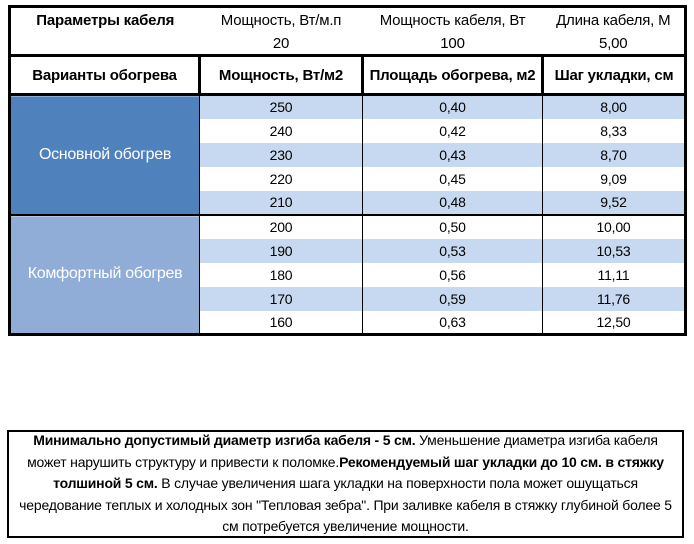 This screenshot has height=544, width=694. I want to click on table-row: 160 0,63 12,50, so click(348, 322).